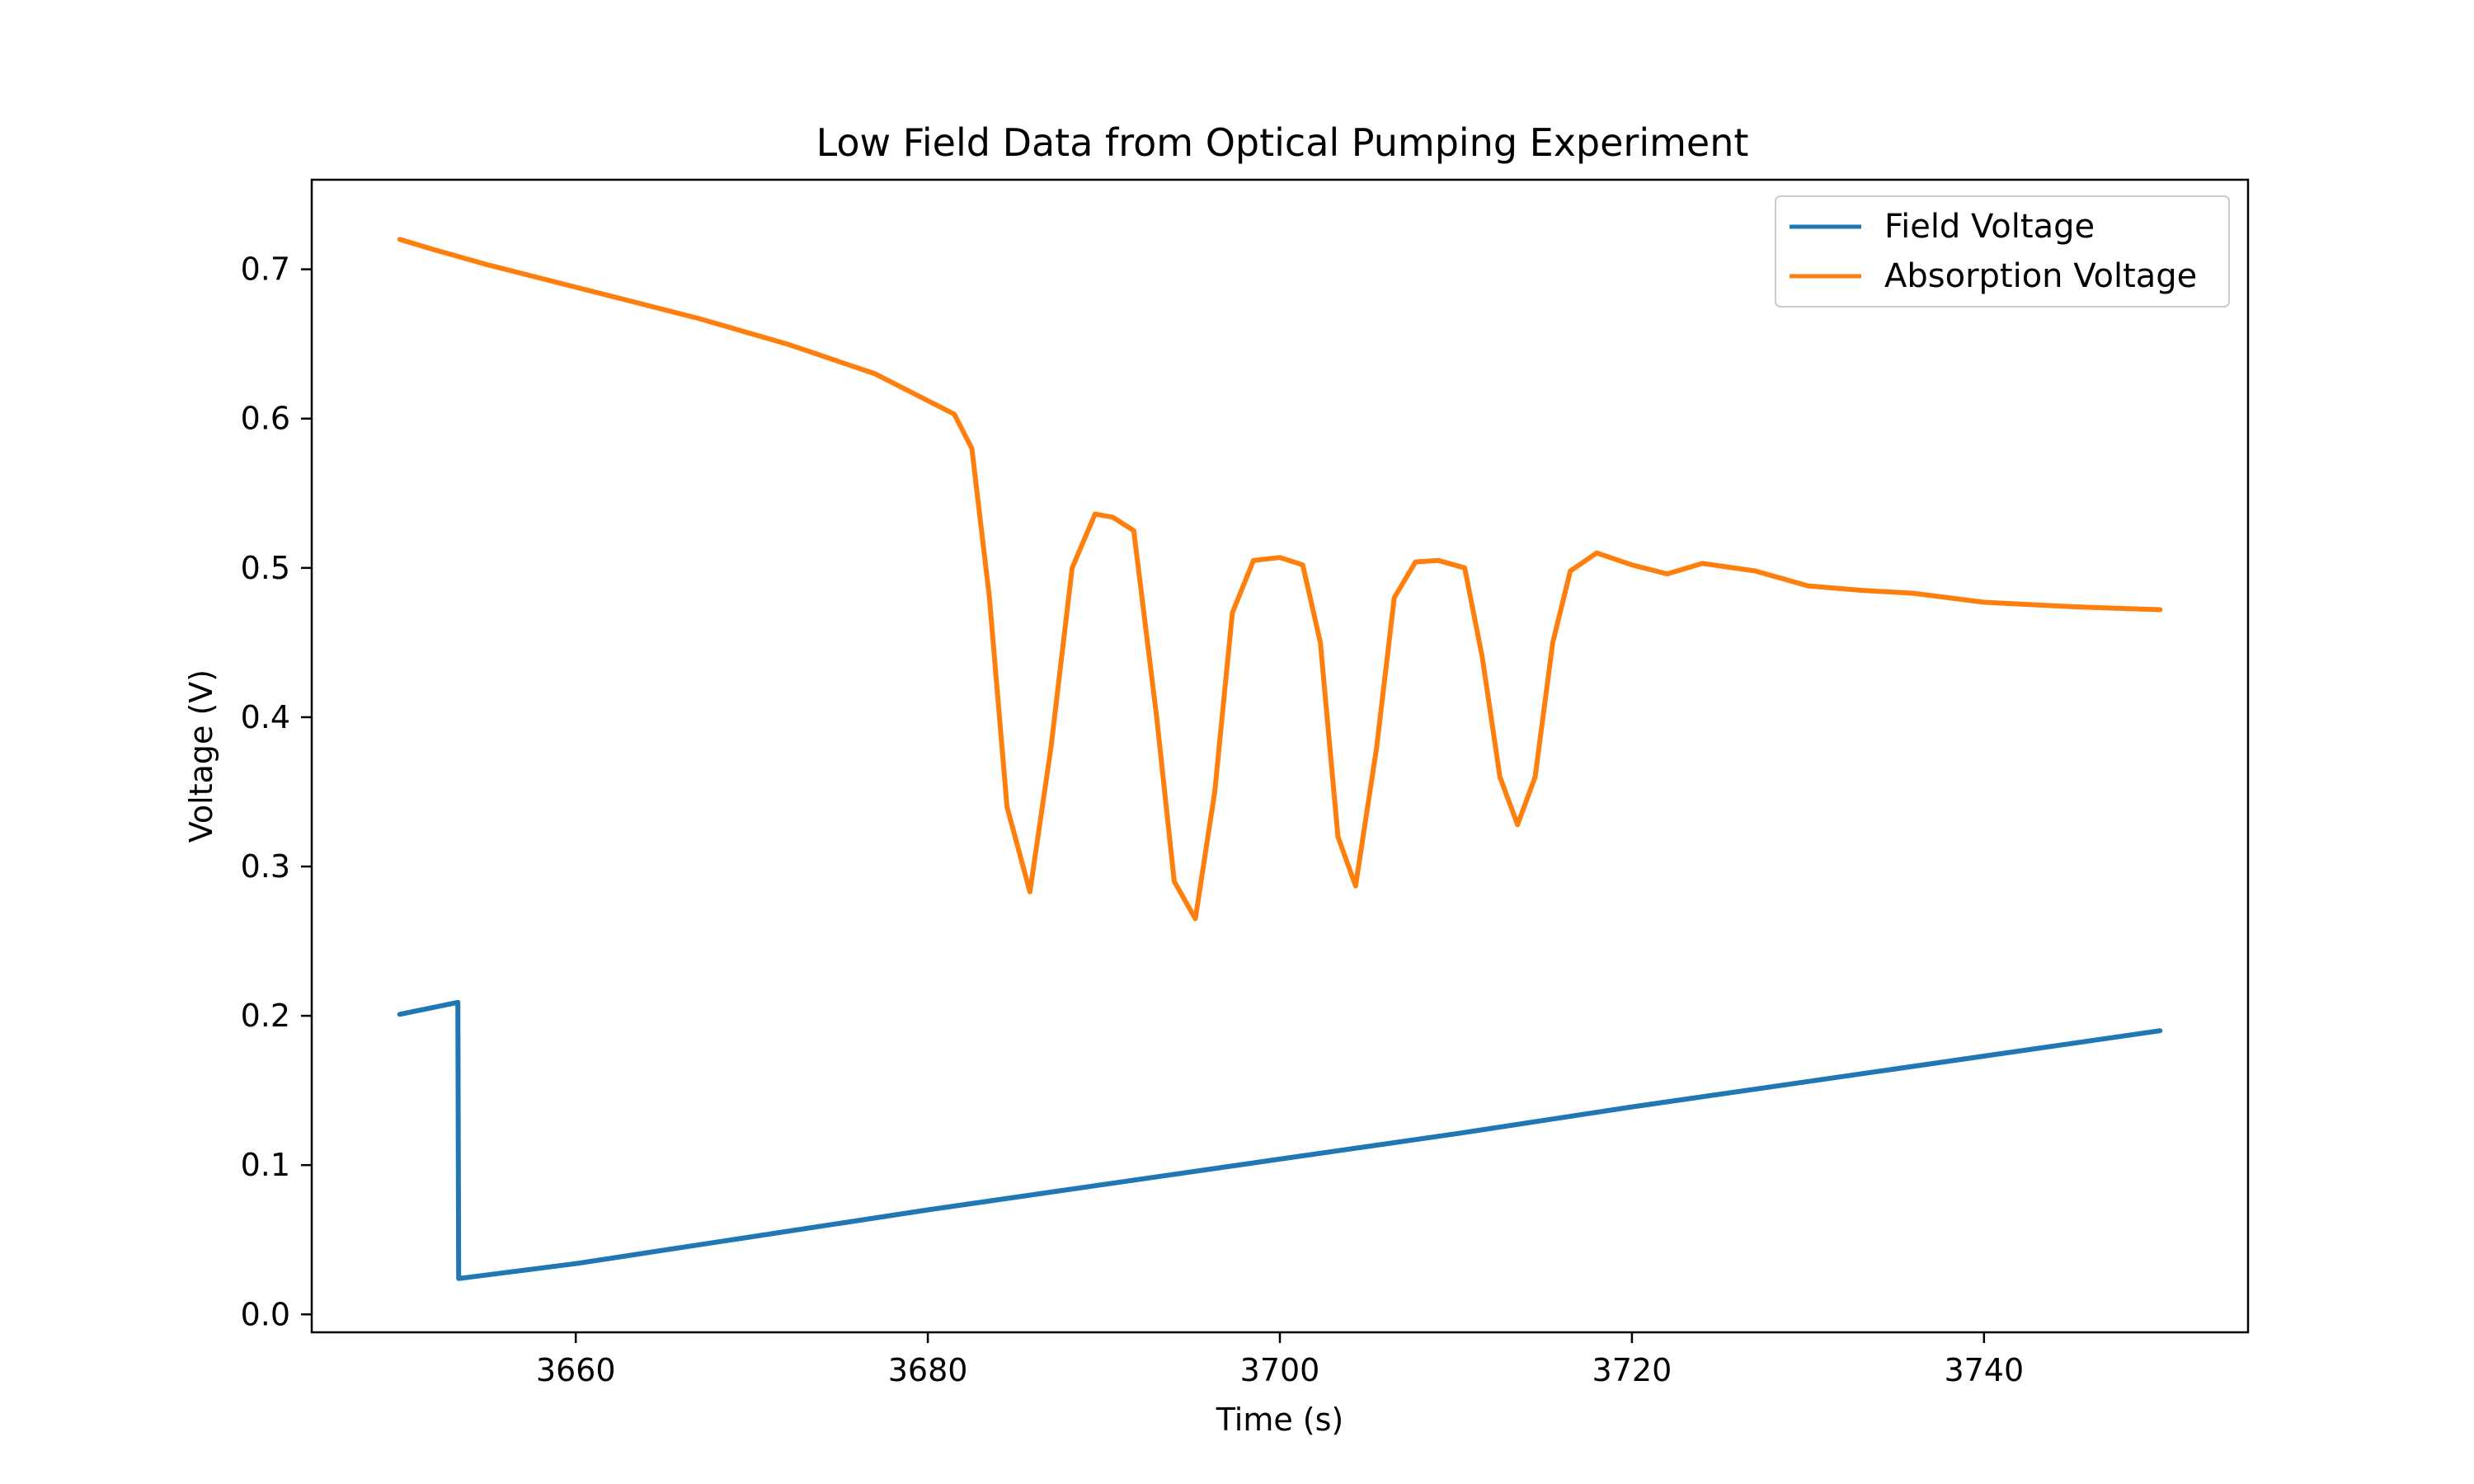  Describe the element at coordinates (265, 269) in the screenshot. I see `y-tick-label: 0.7` at that location.